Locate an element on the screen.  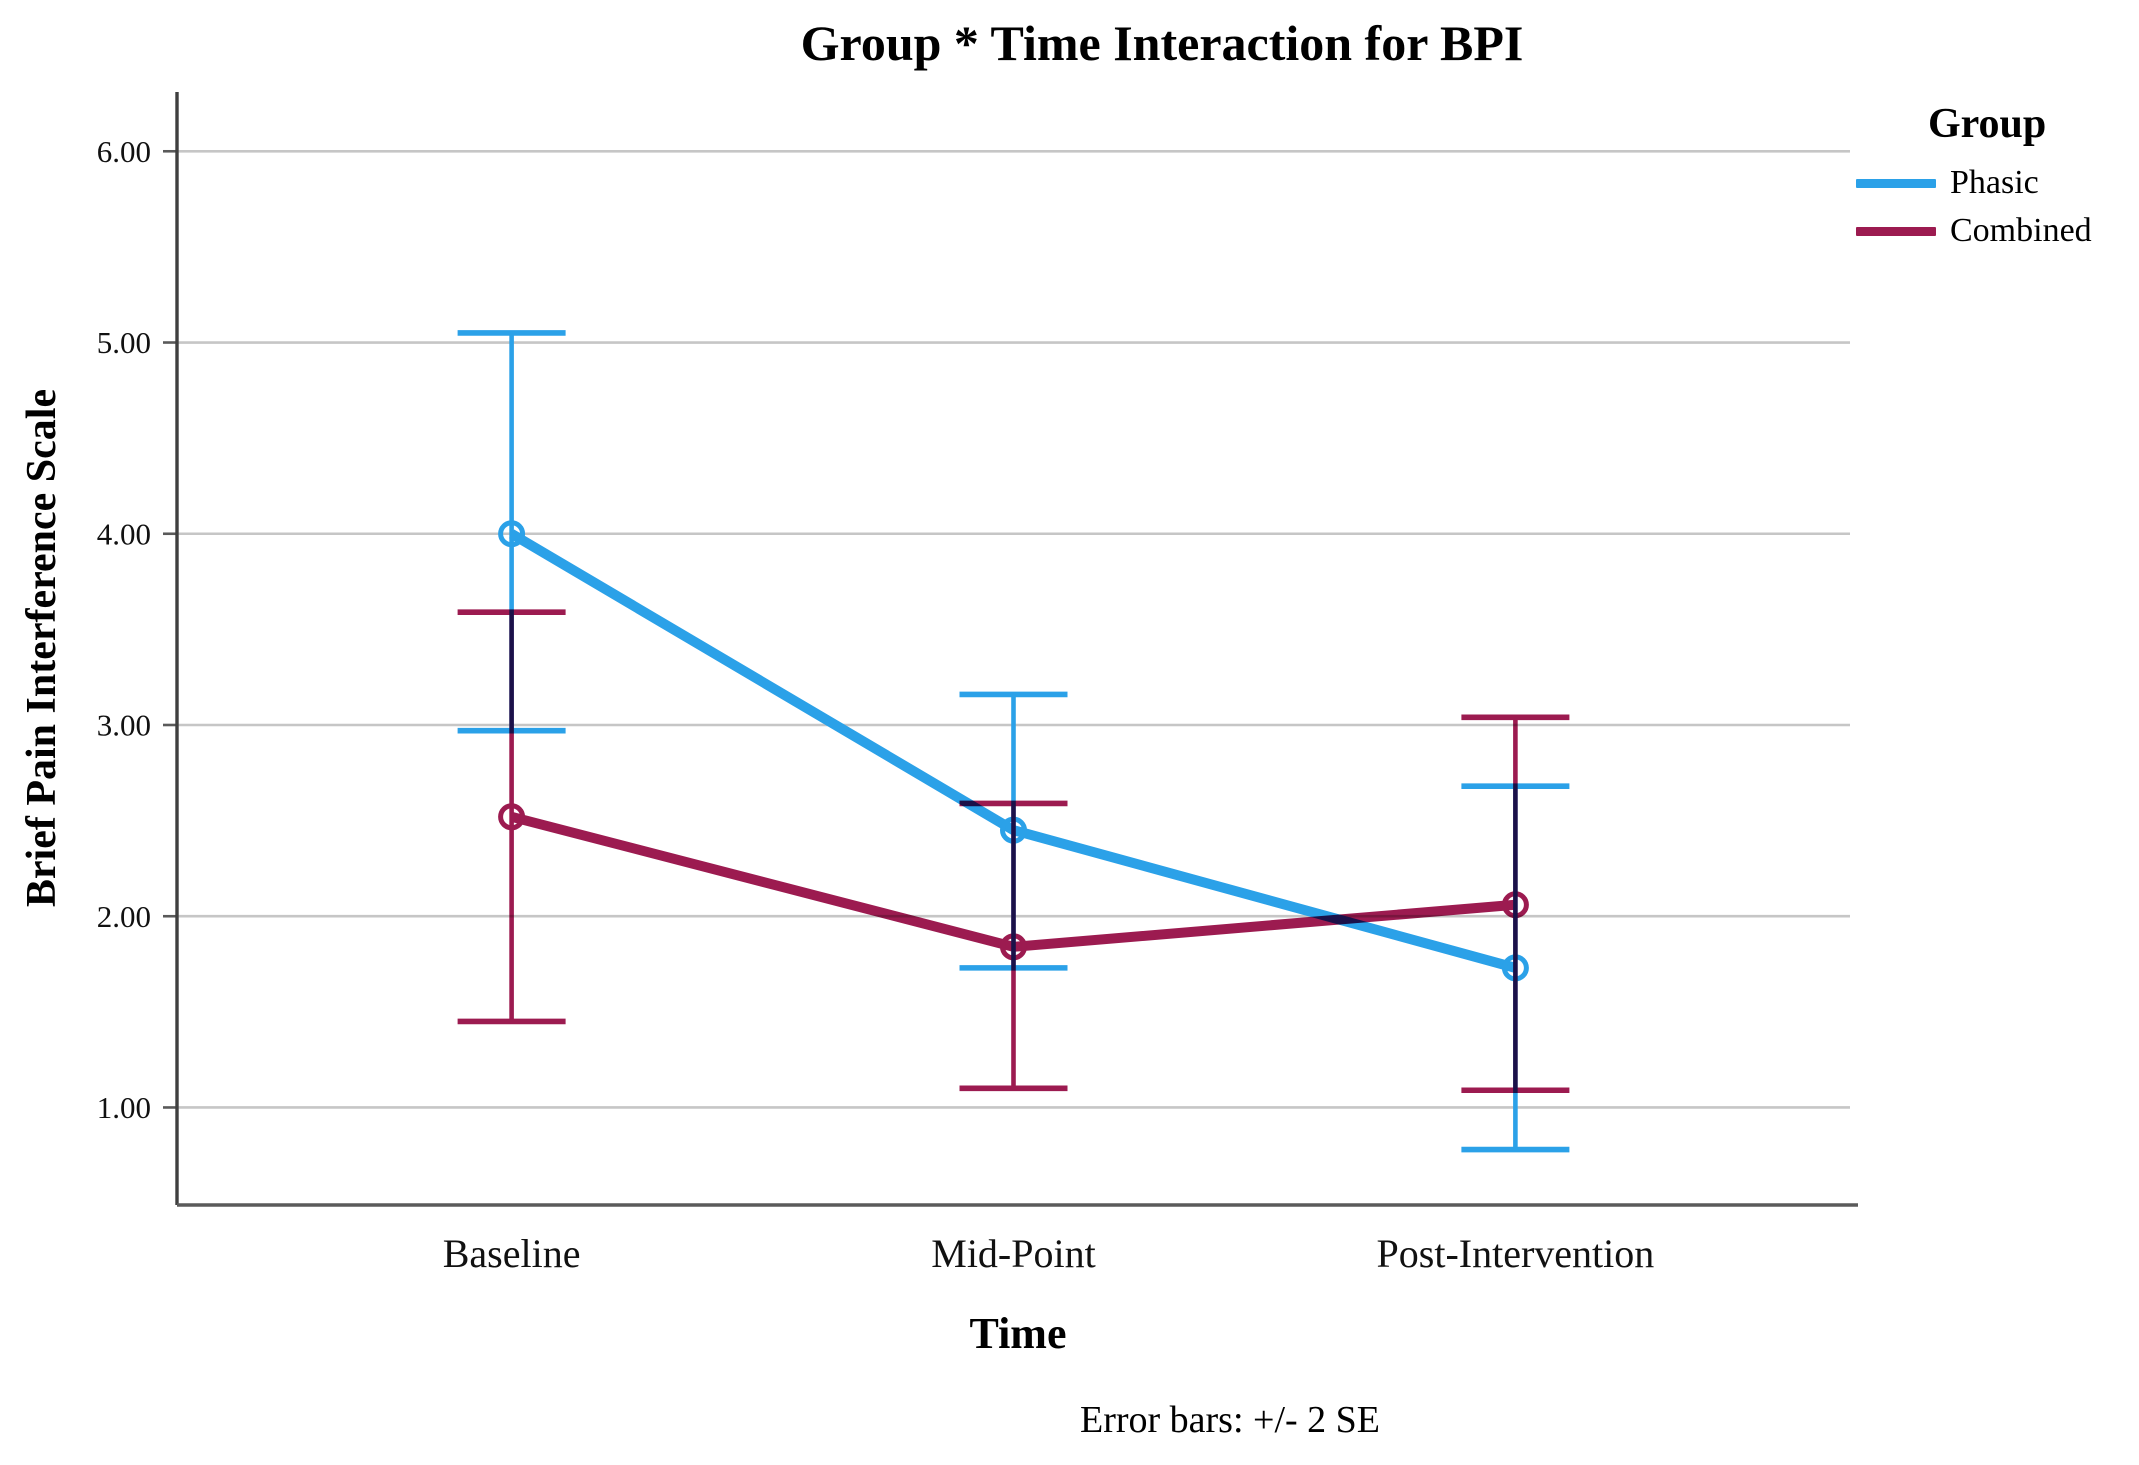
legend-item-phasic: Phasic is located at coordinates (1996, 183).